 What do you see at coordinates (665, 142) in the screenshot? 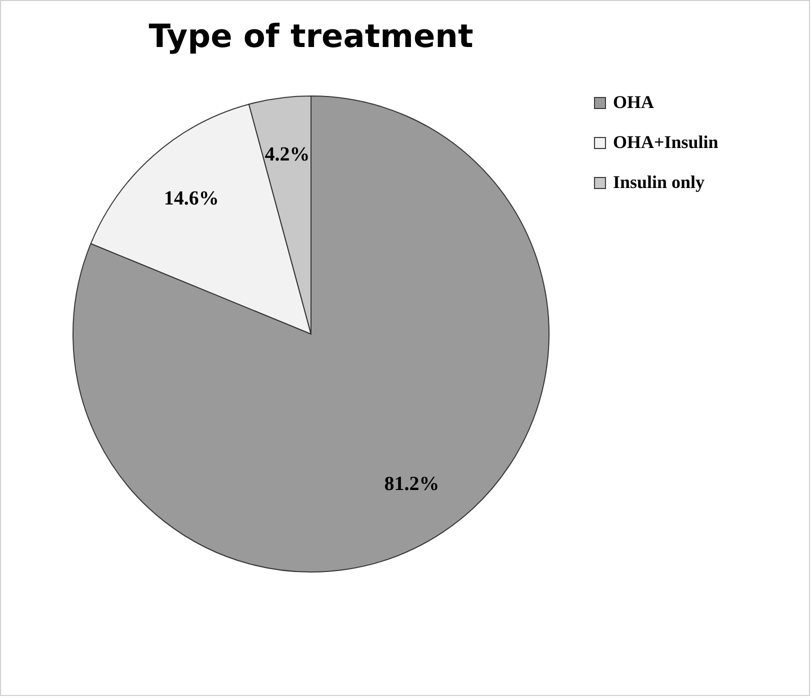
I see `legend-label: OHA+Insulin` at bounding box center [665, 142].